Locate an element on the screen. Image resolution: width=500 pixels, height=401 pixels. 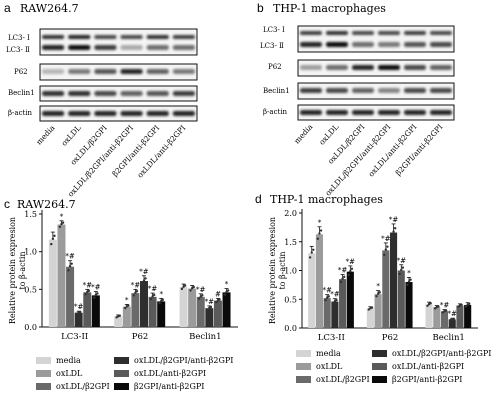
blot-a-p62-frame is located at coordinates (118, 72).